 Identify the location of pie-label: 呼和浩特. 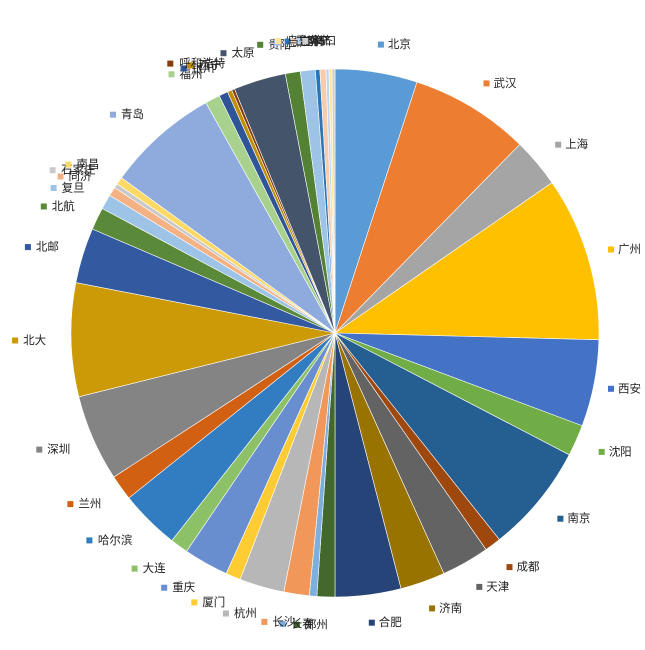
(196, 63).